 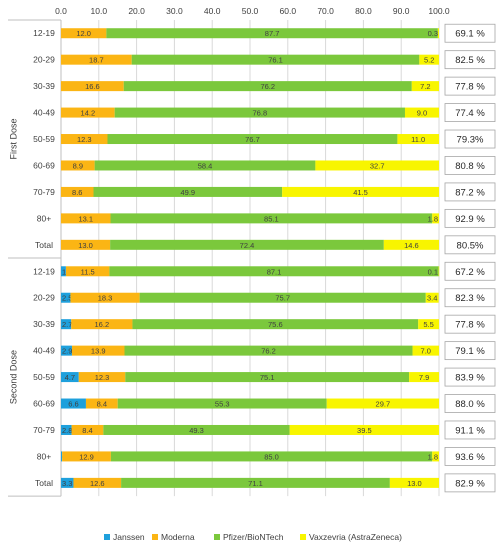 I want to click on total-label: 77.8 %, so click(x=470, y=87).